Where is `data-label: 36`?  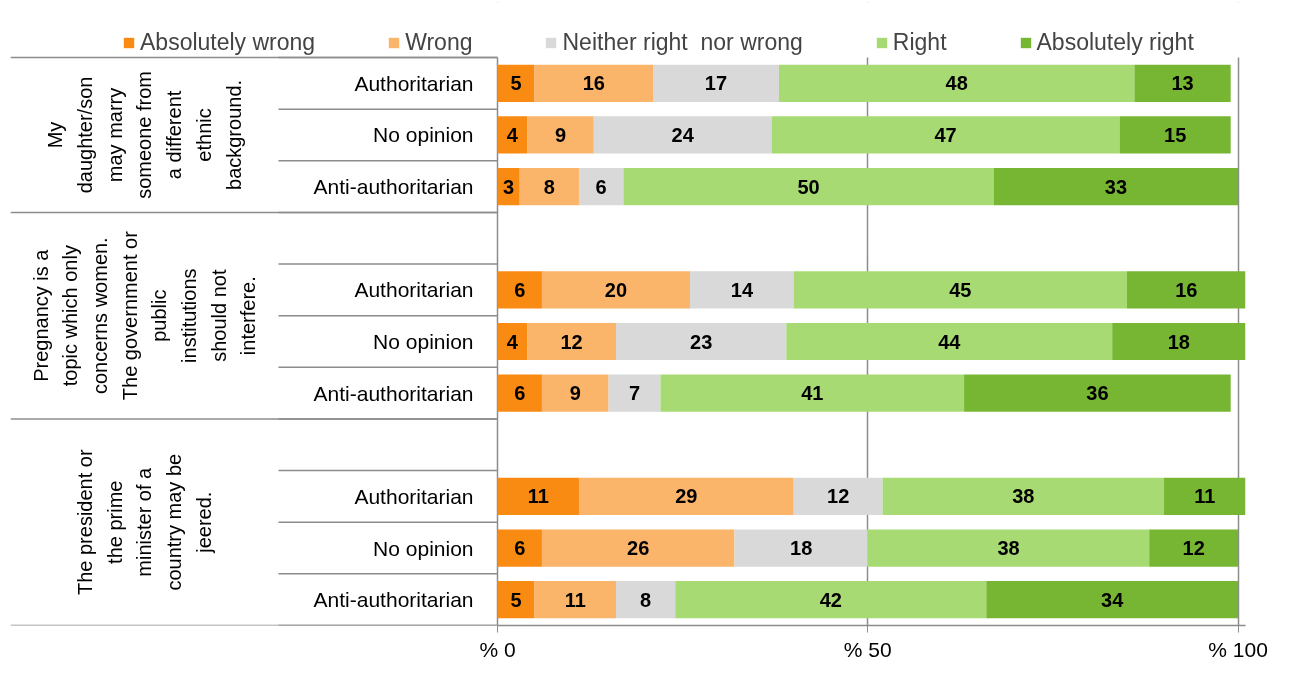
data-label: 36 is located at coordinates (1097, 393).